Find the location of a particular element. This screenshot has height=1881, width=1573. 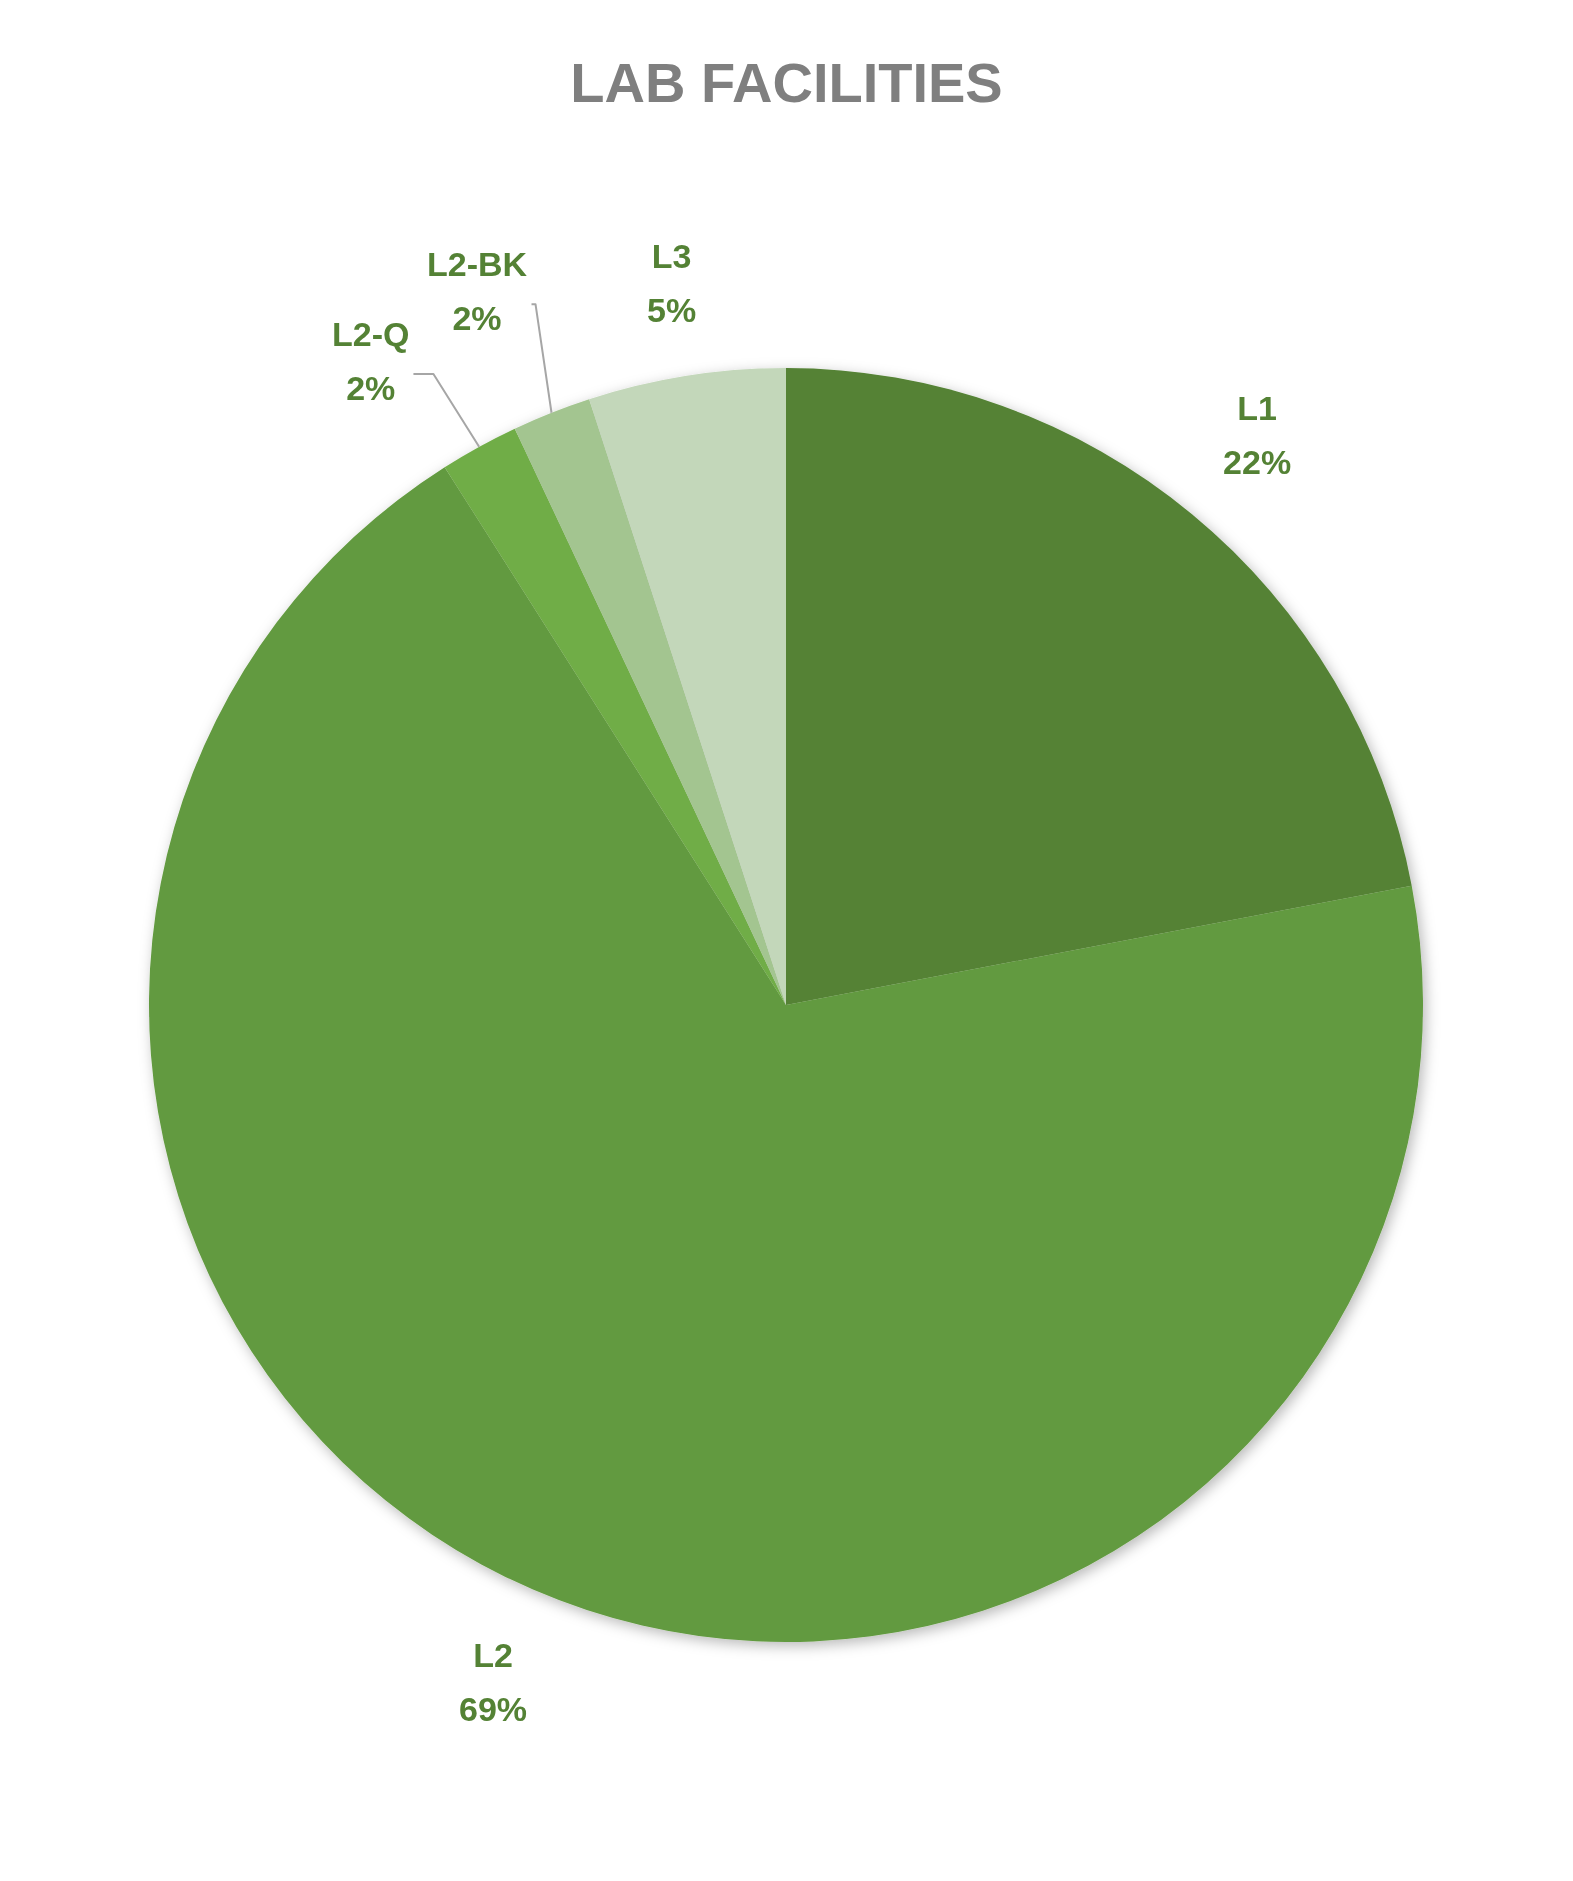

slice-label: L3 is located at coordinates (671, 255).